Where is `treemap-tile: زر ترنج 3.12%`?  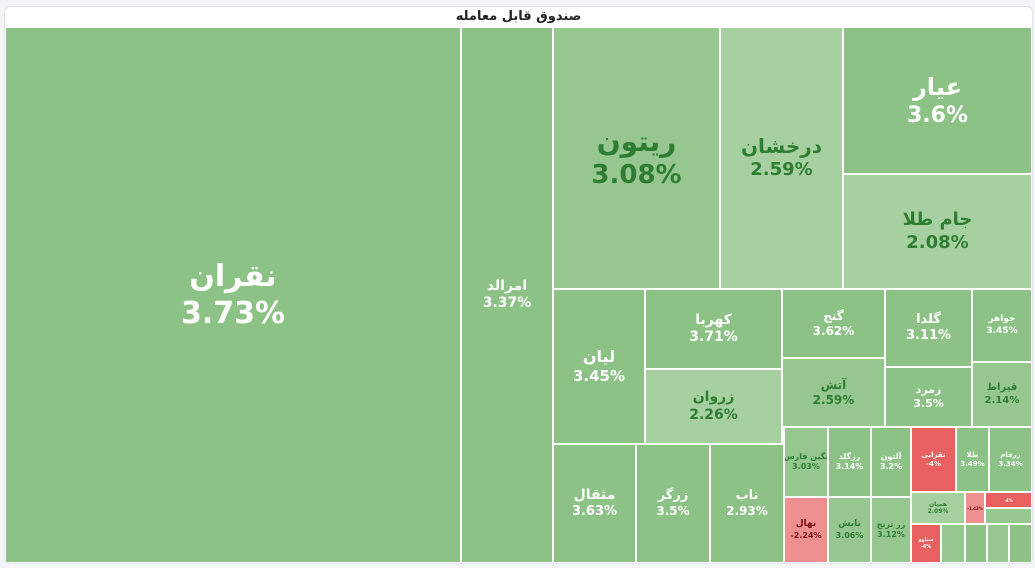 treemap-tile: زر ترنج 3.12% is located at coordinates (891, 530).